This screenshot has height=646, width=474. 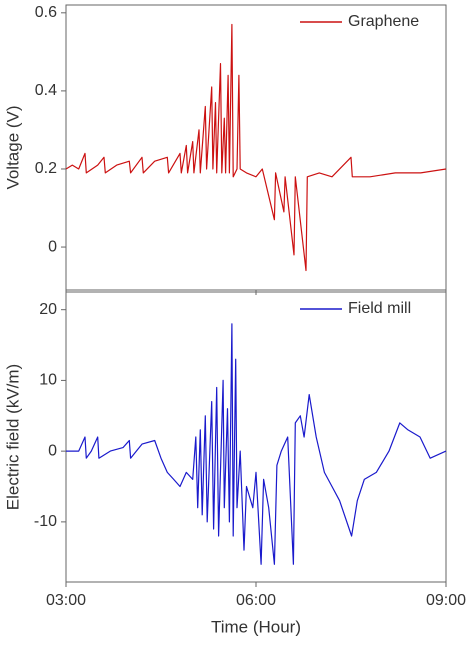 I want to click on x-tick-label: 03:00, so click(x=66, y=600).